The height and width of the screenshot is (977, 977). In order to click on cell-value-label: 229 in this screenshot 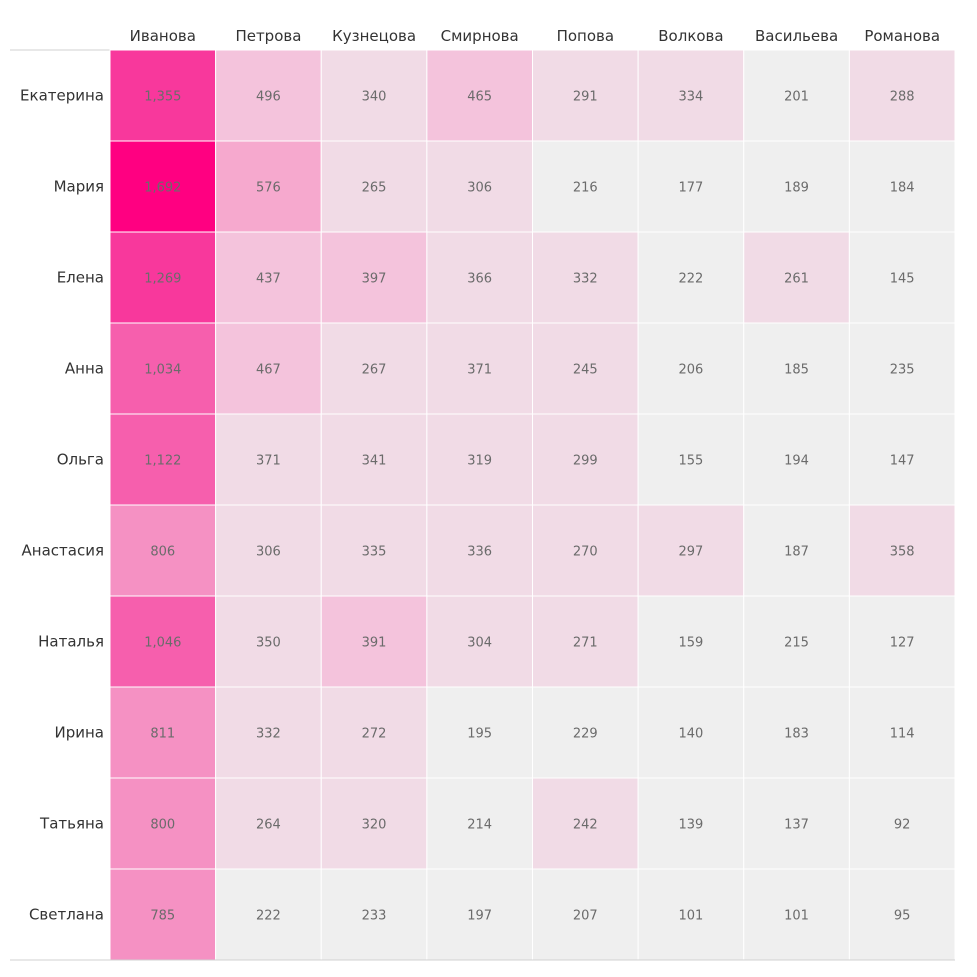, I will do `click(585, 734)`.